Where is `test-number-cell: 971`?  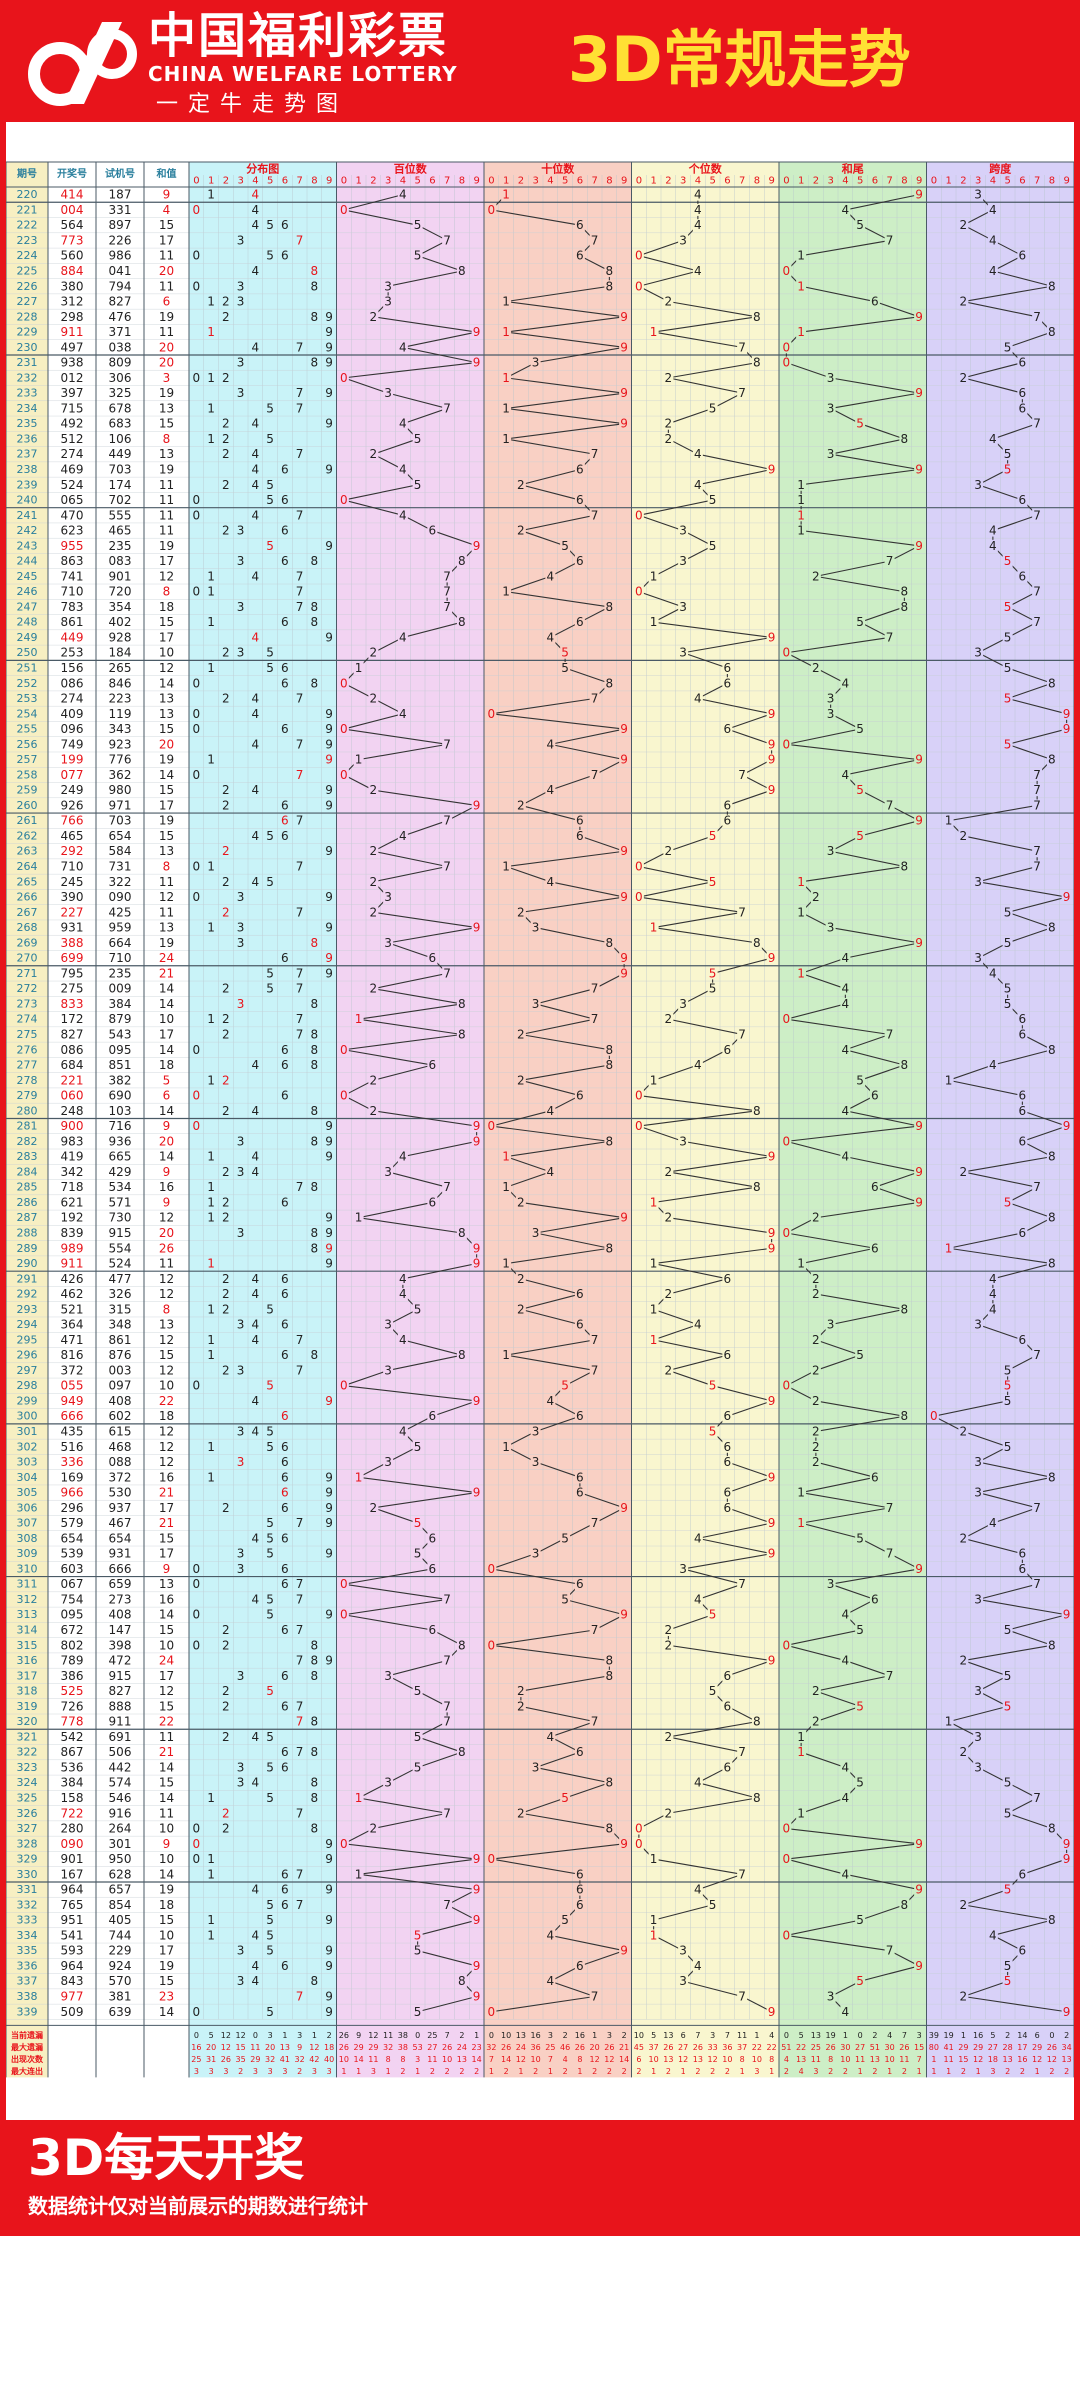 test-number-cell: 971 is located at coordinates (120, 805).